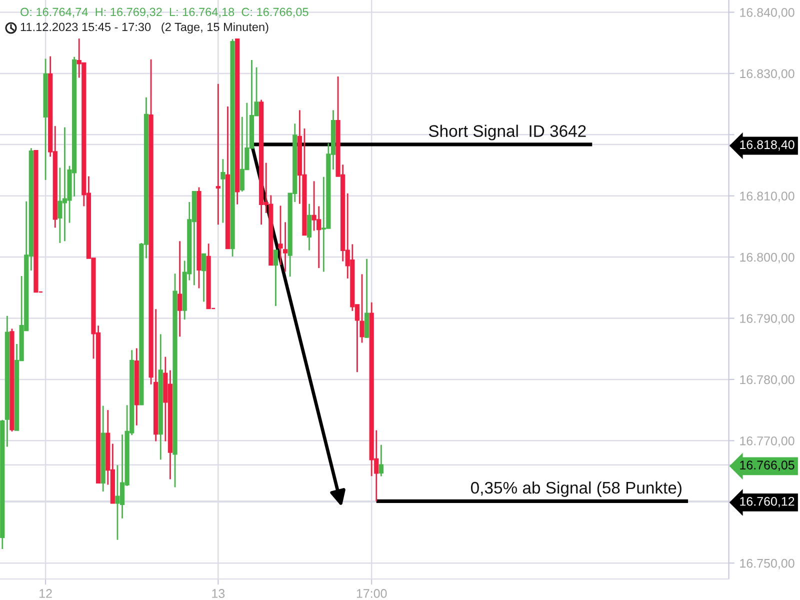 This screenshot has height=600, width=800. I want to click on y-tick-label: 16.766,05, so click(767, 465).